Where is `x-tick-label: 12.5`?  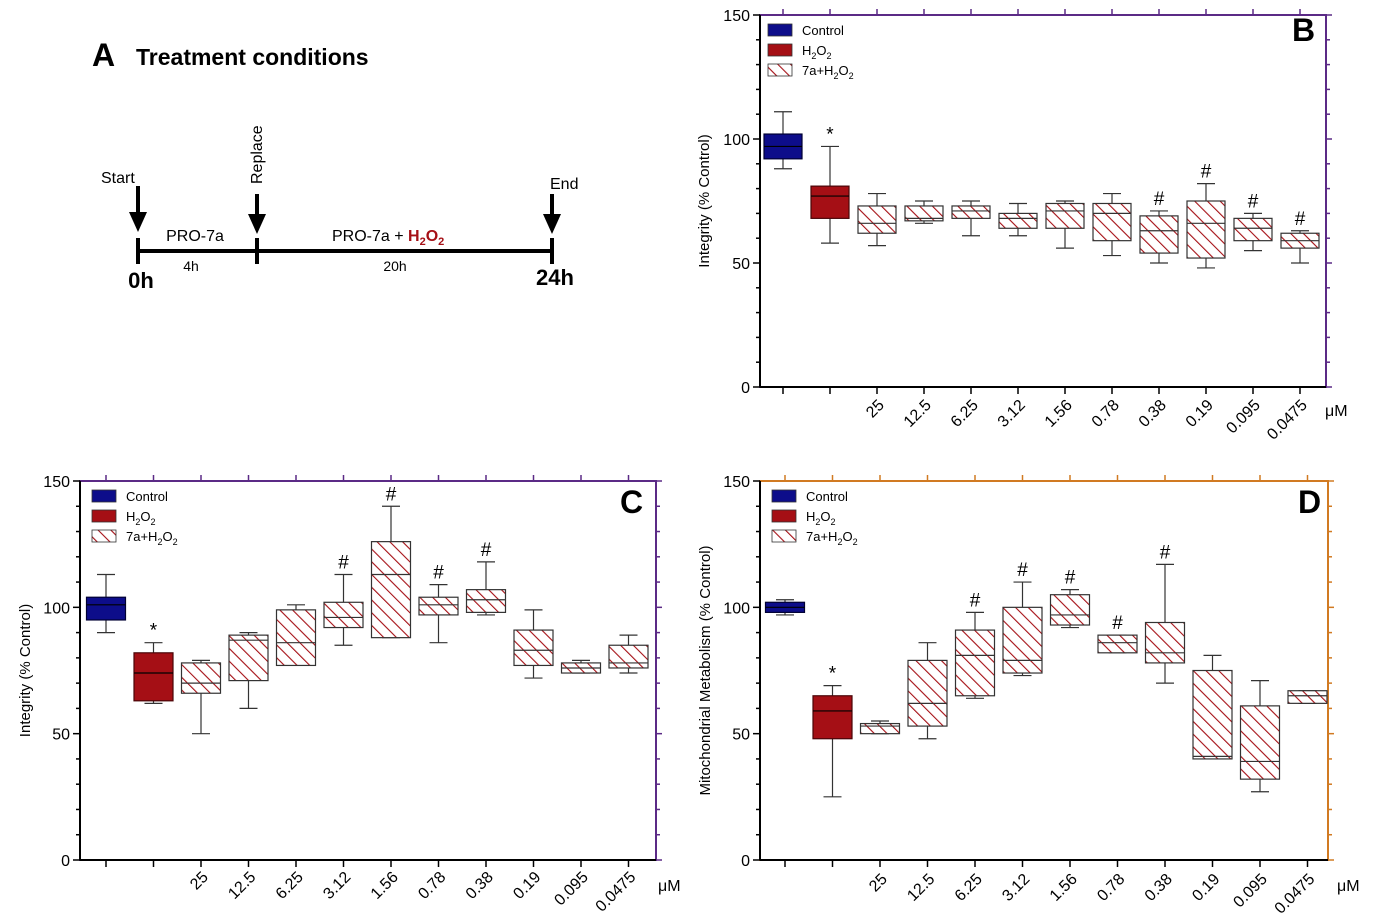
x-tick-label: 12.5 is located at coordinates (242, 886).